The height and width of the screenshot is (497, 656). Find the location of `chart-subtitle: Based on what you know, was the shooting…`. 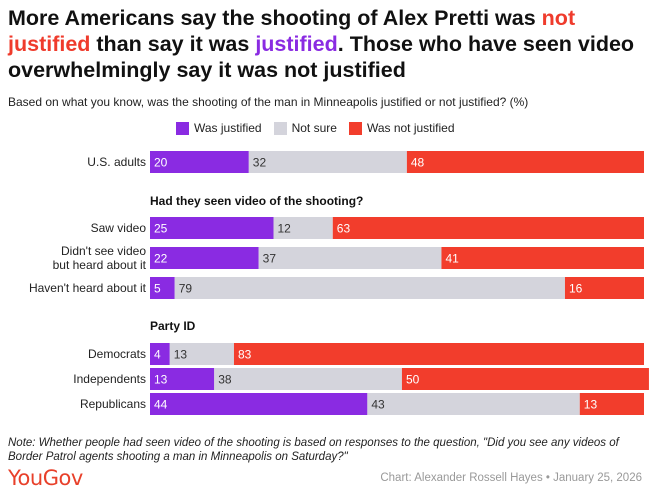

chart-subtitle: Based on what you know, was the shooting… is located at coordinates (268, 102).